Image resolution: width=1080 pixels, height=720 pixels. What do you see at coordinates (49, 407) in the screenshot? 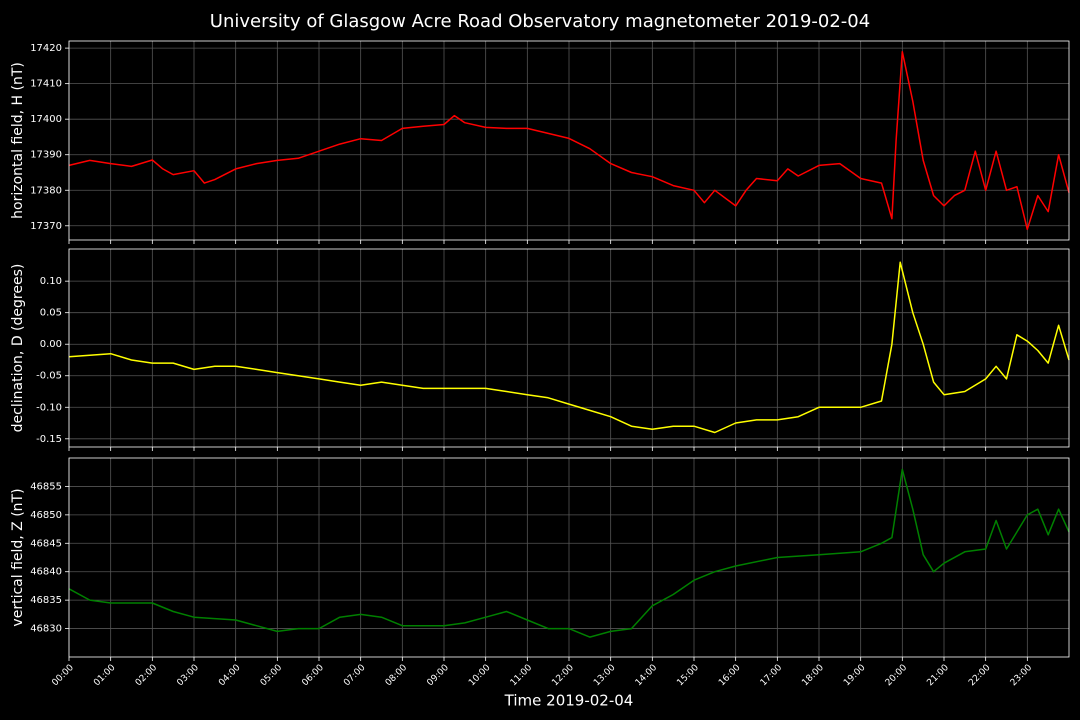
I see `y-tick-label: -0.10` at bounding box center [49, 407].